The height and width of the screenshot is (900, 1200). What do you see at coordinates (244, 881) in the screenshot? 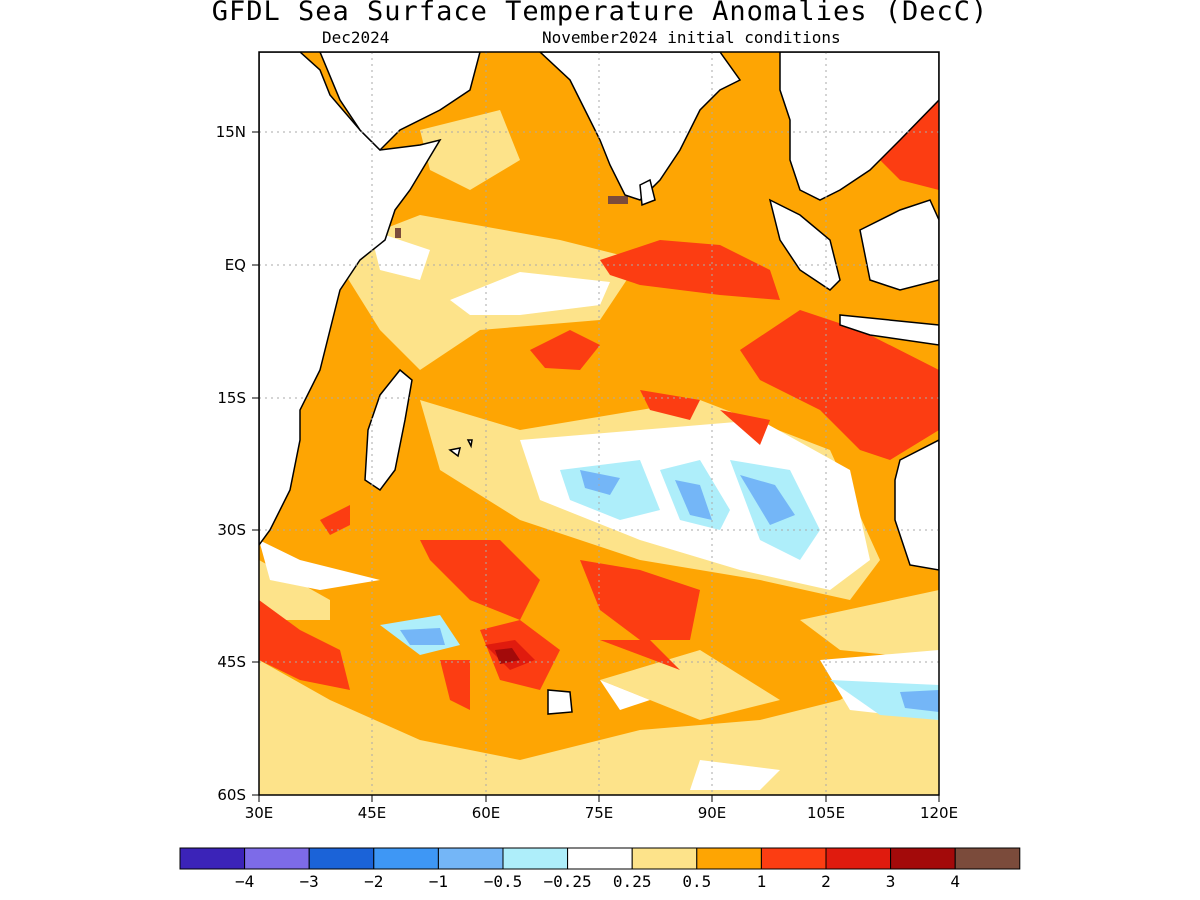
I see `colorbar-label: −4` at bounding box center [244, 881].